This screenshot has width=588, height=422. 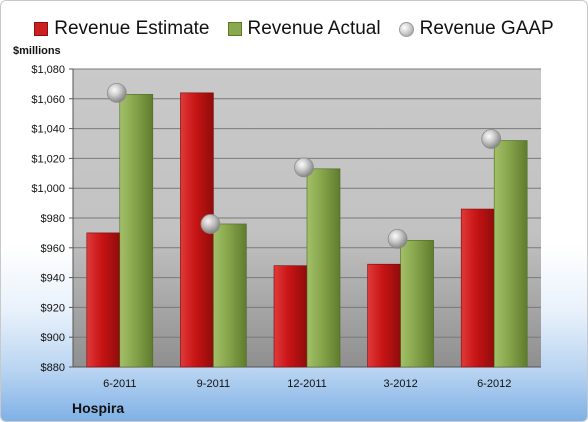 I want to click on y-tick-label: $1,040, so click(x=48, y=130).